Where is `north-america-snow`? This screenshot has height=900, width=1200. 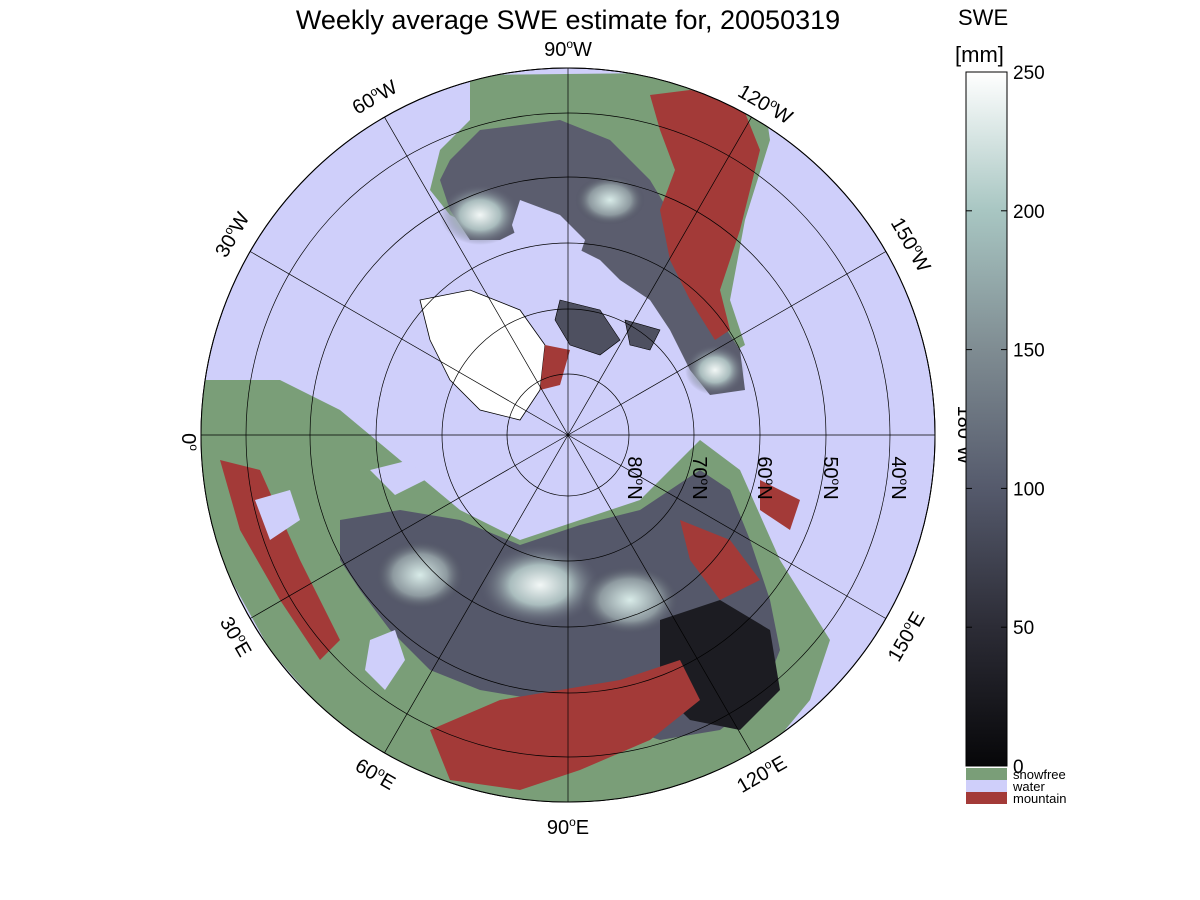 north-america-snow is located at coordinates (592, 257).